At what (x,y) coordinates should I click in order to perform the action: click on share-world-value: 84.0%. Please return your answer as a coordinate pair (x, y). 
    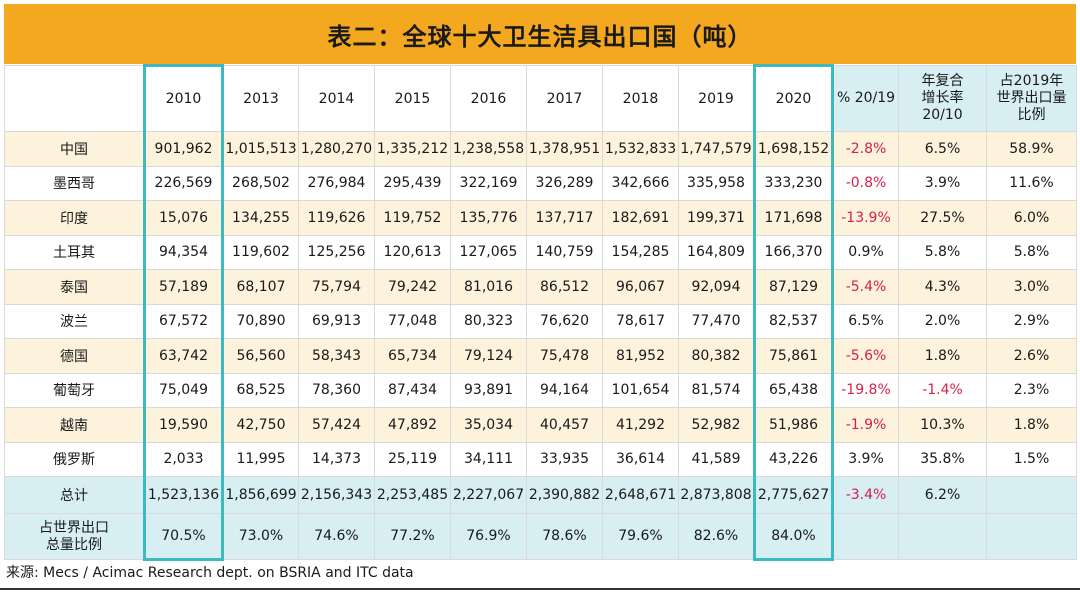
    Looking at the image, I should click on (793, 537).